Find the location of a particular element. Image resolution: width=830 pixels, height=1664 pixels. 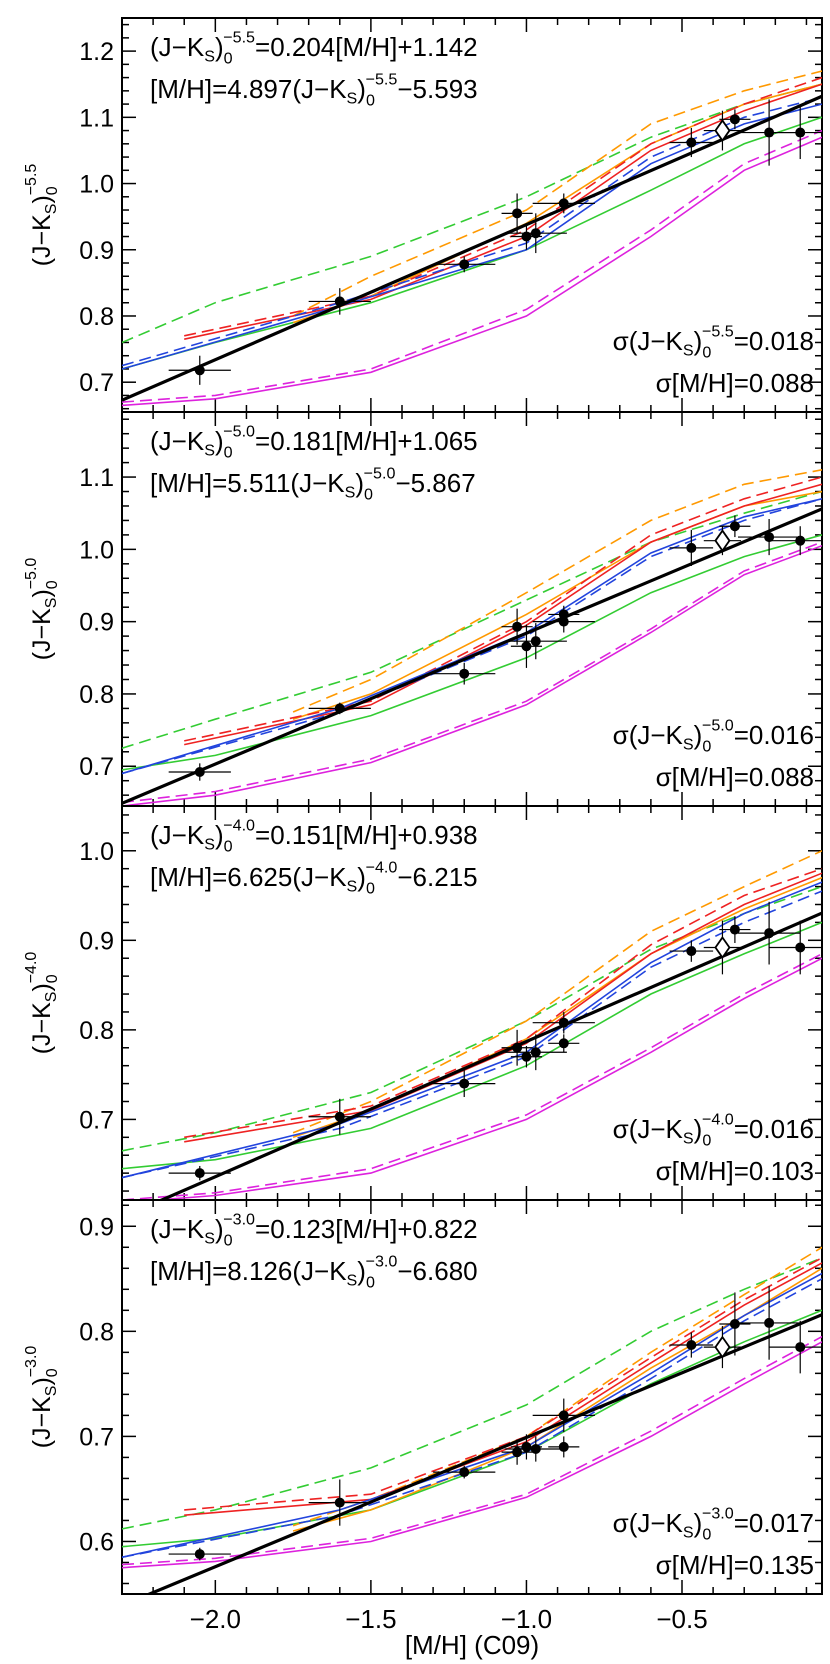

y-axis-title: (J−KS)0−5.0 is located at coordinates (42, 609).